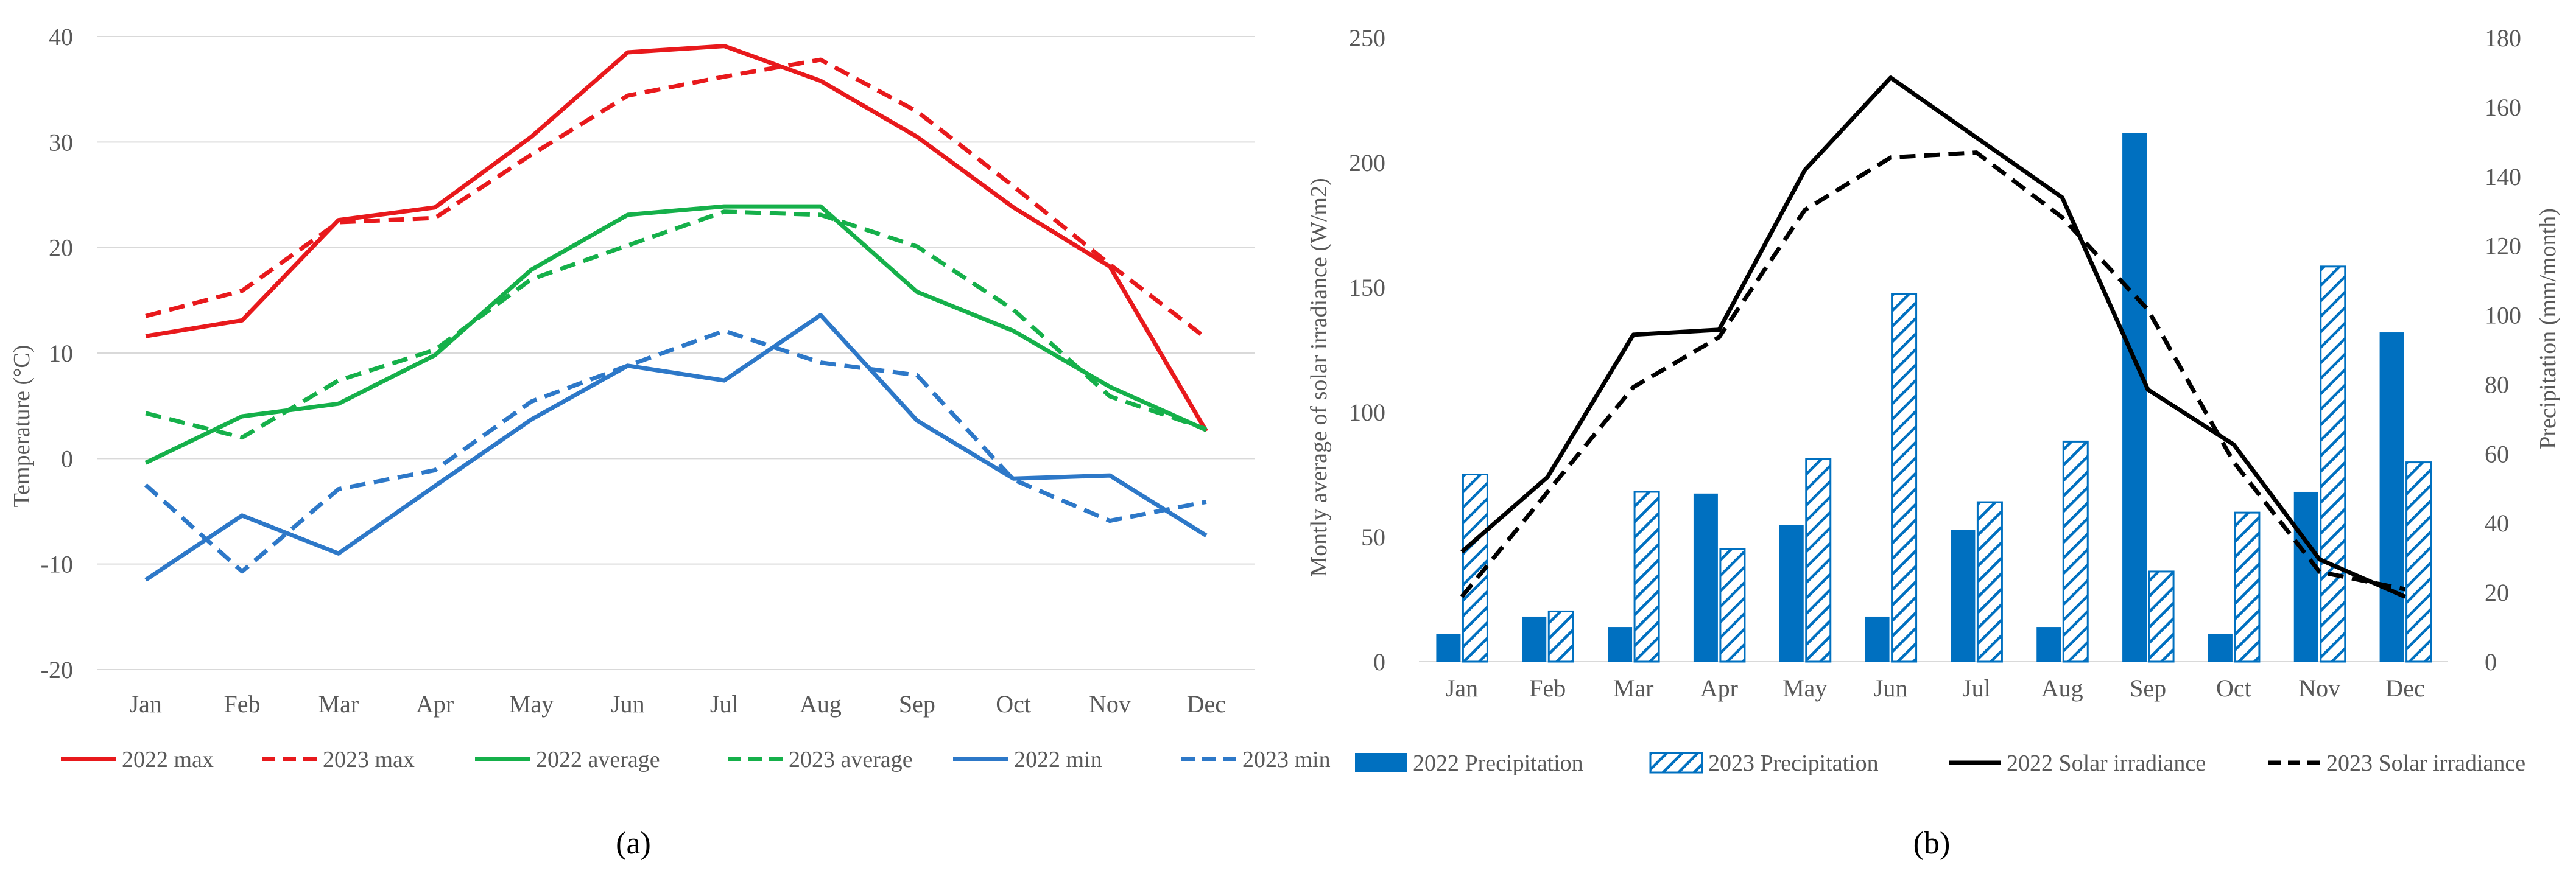 The image size is (2576, 882). I want to click on chart-b-y-ticks: 0 50 100 150 200 250, so click(1367, 350).